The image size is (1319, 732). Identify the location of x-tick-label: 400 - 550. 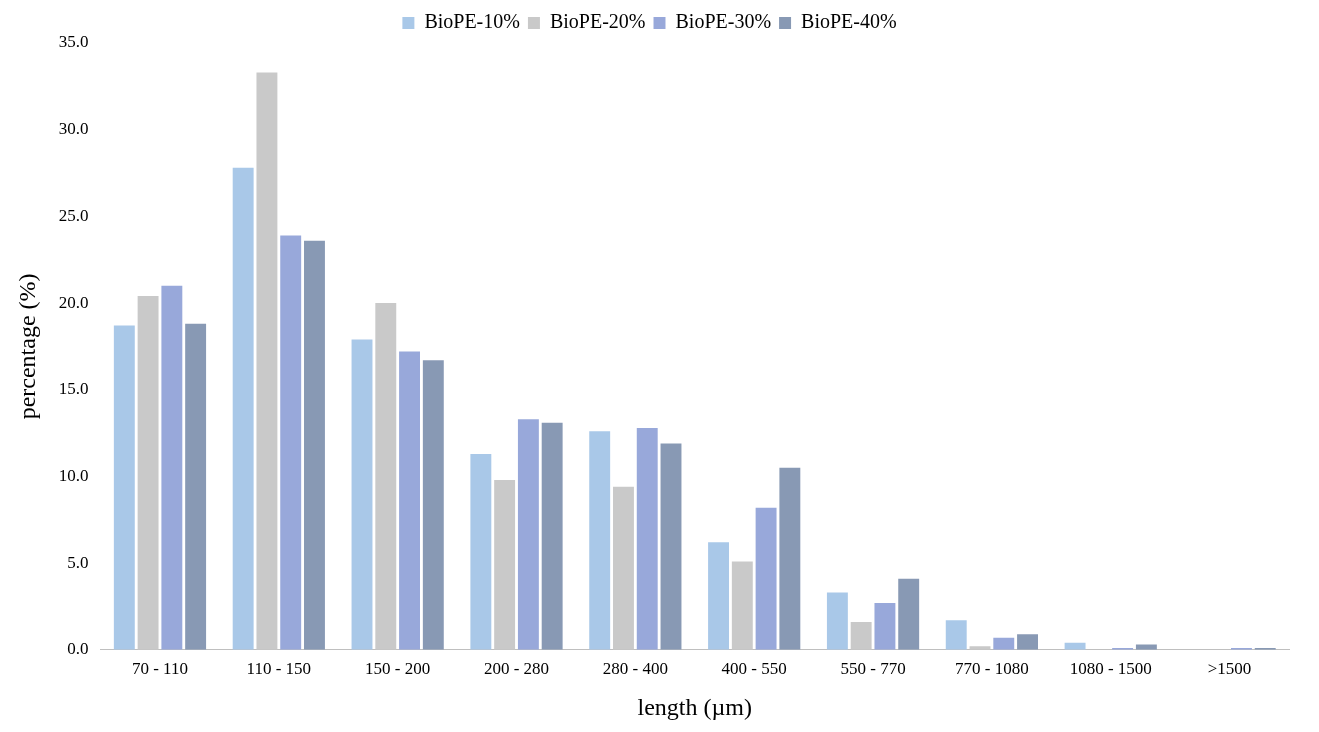
(754, 669).